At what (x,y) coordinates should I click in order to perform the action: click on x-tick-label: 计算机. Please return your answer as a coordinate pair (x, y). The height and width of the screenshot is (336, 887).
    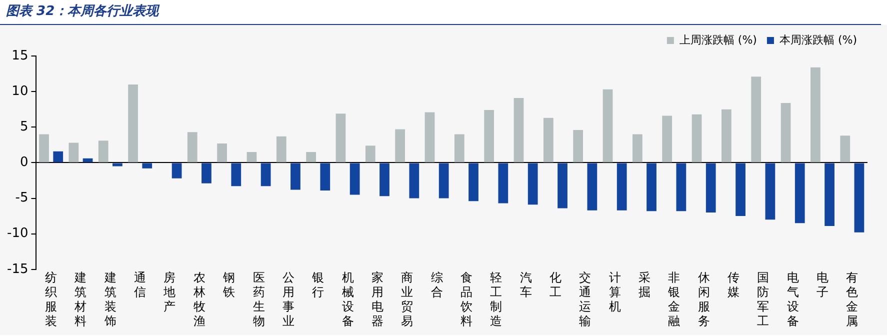
    Looking at the image, I should click on (614, 292).